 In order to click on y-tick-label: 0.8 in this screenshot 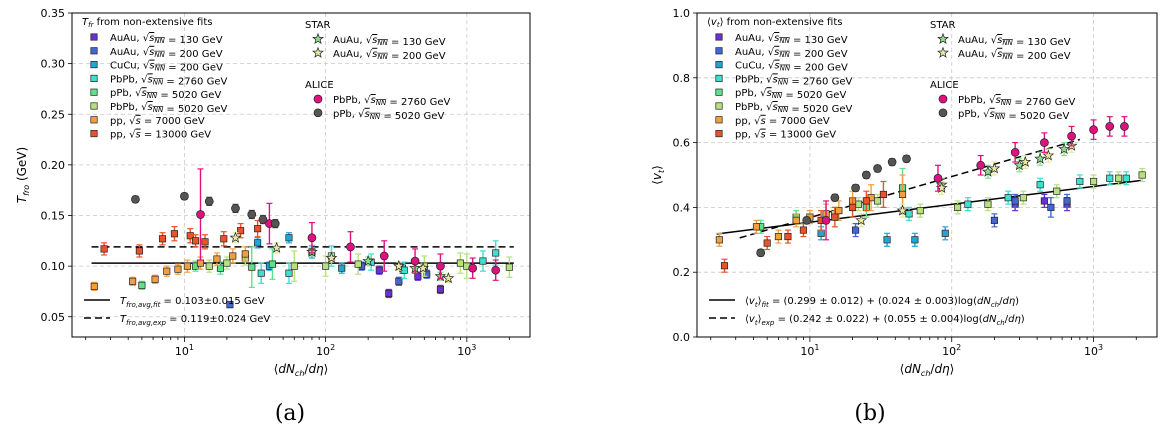, I will do `click(682, 78)`.